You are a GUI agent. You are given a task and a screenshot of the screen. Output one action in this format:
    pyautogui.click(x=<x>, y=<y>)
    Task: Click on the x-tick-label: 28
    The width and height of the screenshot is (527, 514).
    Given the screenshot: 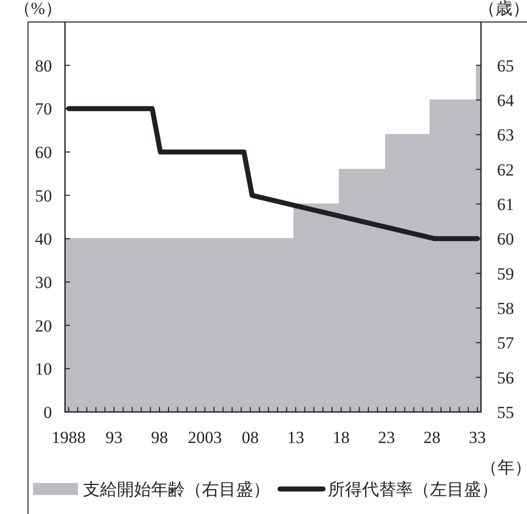 What is the action you would take?
    pyautogui.click(x=431, y=437)
    